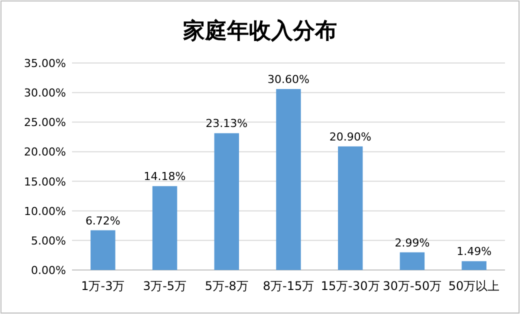 This screenshot has height=314, width=520. What do you see at coordinates (412, 243) in the screenshot?
I see `data-label: 2.99%` at bounding box center [412, 243].